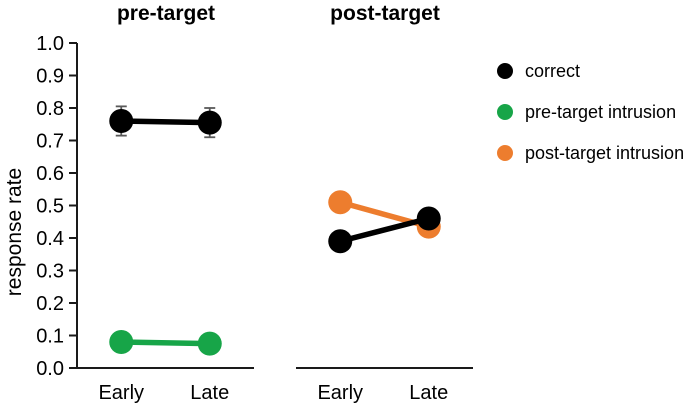  Describe the element at coordinates (505, 112) in the screenshot. I see `legend-dot-pre-target-intrusion-icon` at that location.